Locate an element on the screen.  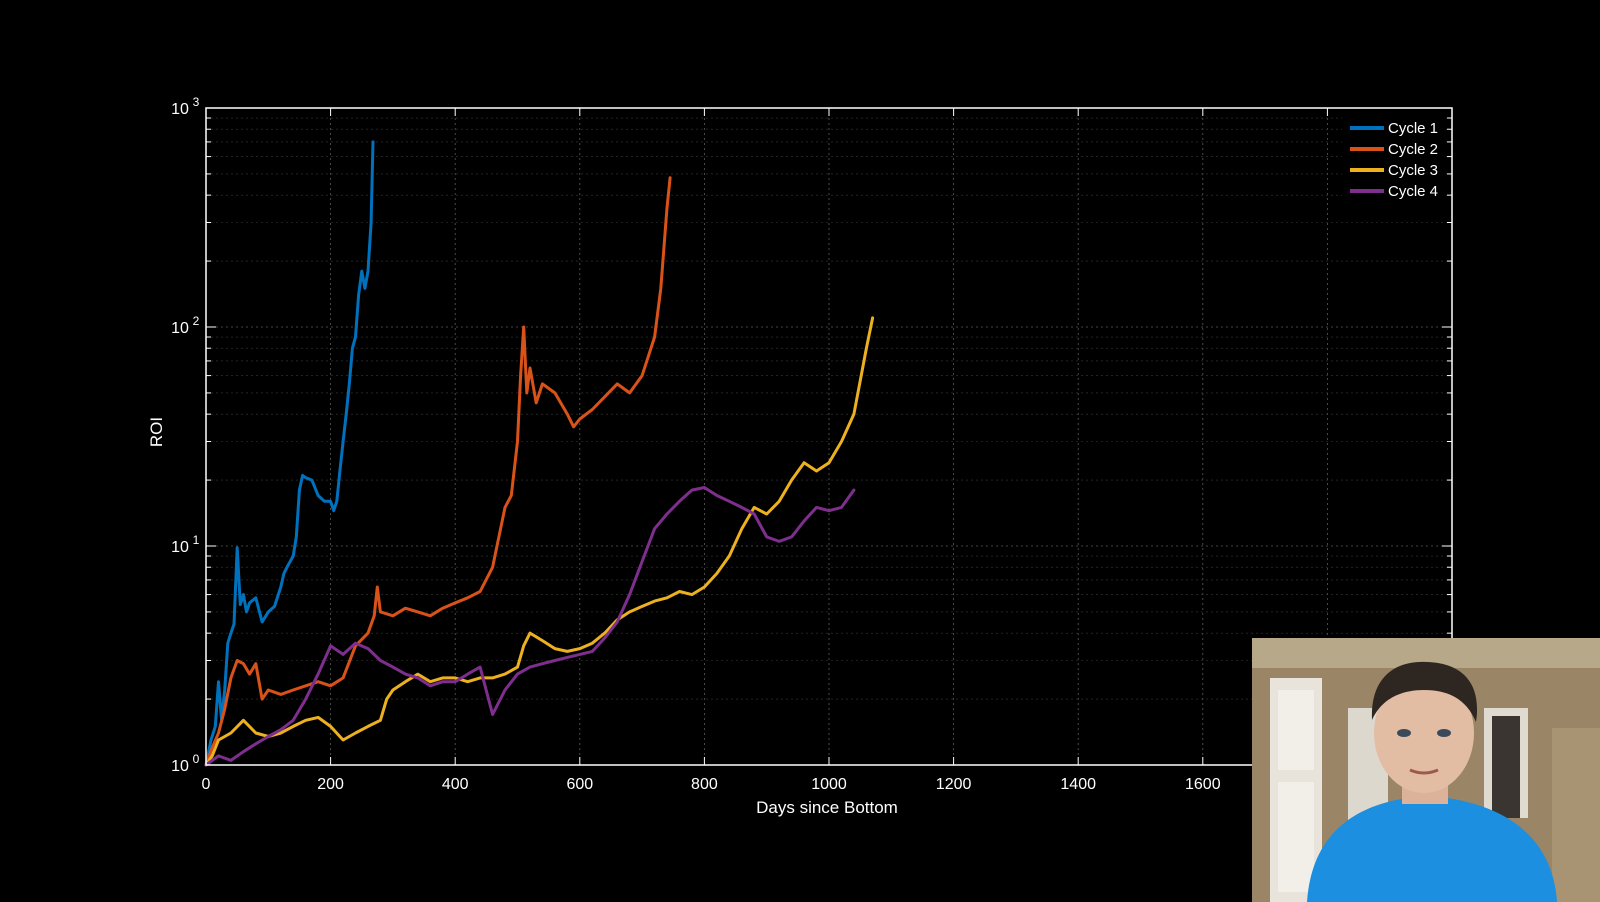
x-tick-label: 600 is located at coordinates (579, 784).